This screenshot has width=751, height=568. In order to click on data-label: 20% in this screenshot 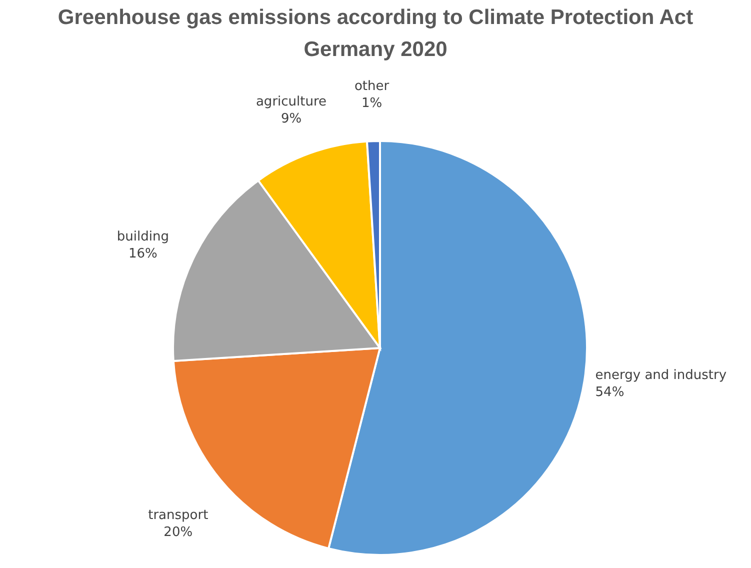, I will do `click(178, 532)`.